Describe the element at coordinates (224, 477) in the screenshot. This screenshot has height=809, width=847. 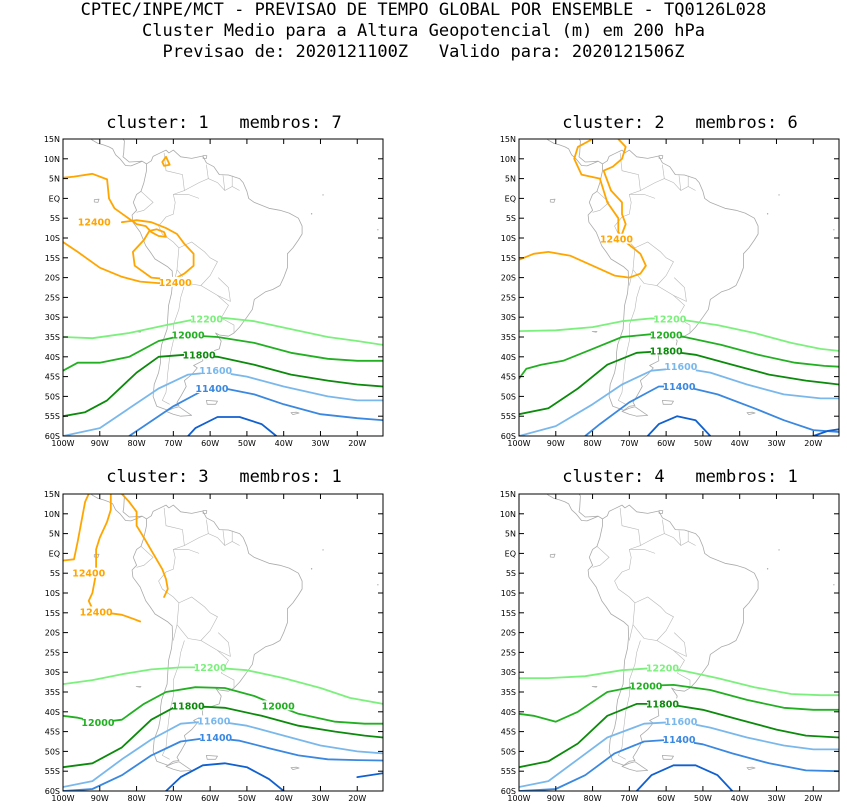
I see `panel-3-title: cluster: 3 membros: 1` at that location.